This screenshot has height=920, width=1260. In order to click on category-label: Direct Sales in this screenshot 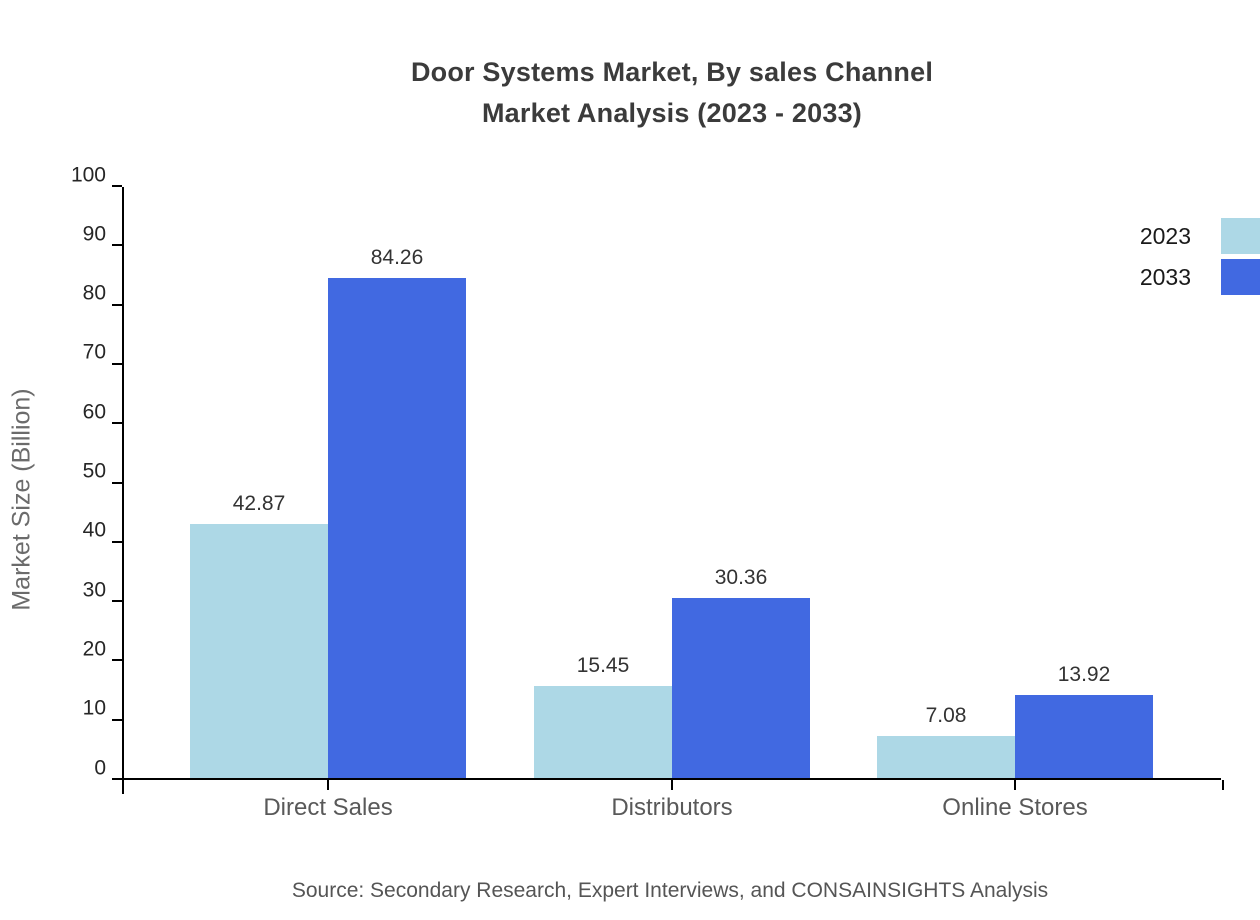, I will do `click(328, 807)`.